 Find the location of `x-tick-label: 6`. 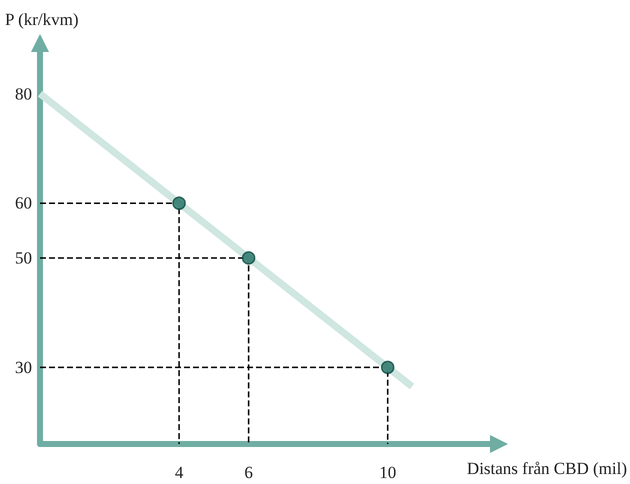

x-tick-label: 6 is located at coordinates (248, 472).